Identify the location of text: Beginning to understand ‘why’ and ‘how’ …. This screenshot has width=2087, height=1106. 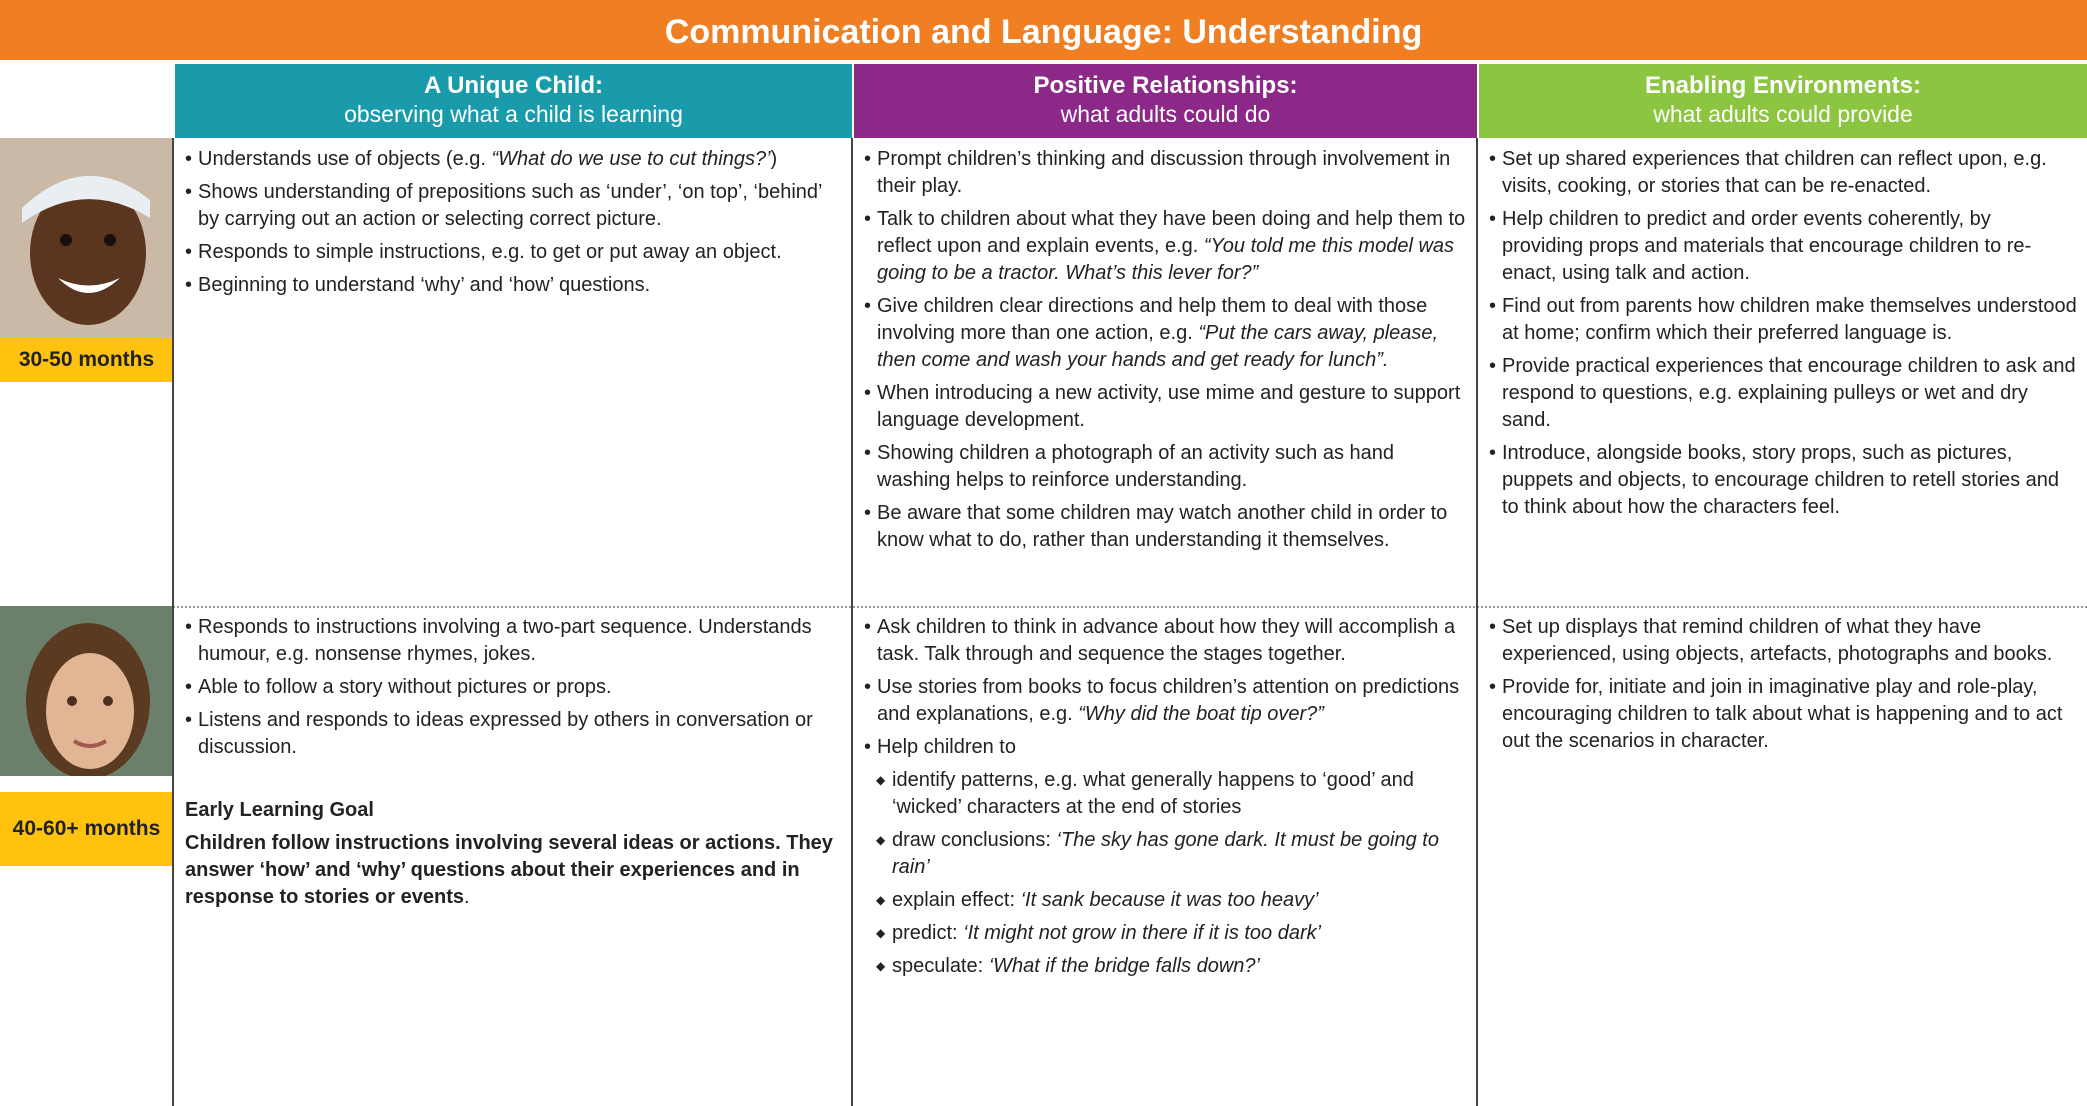
(424, 285).